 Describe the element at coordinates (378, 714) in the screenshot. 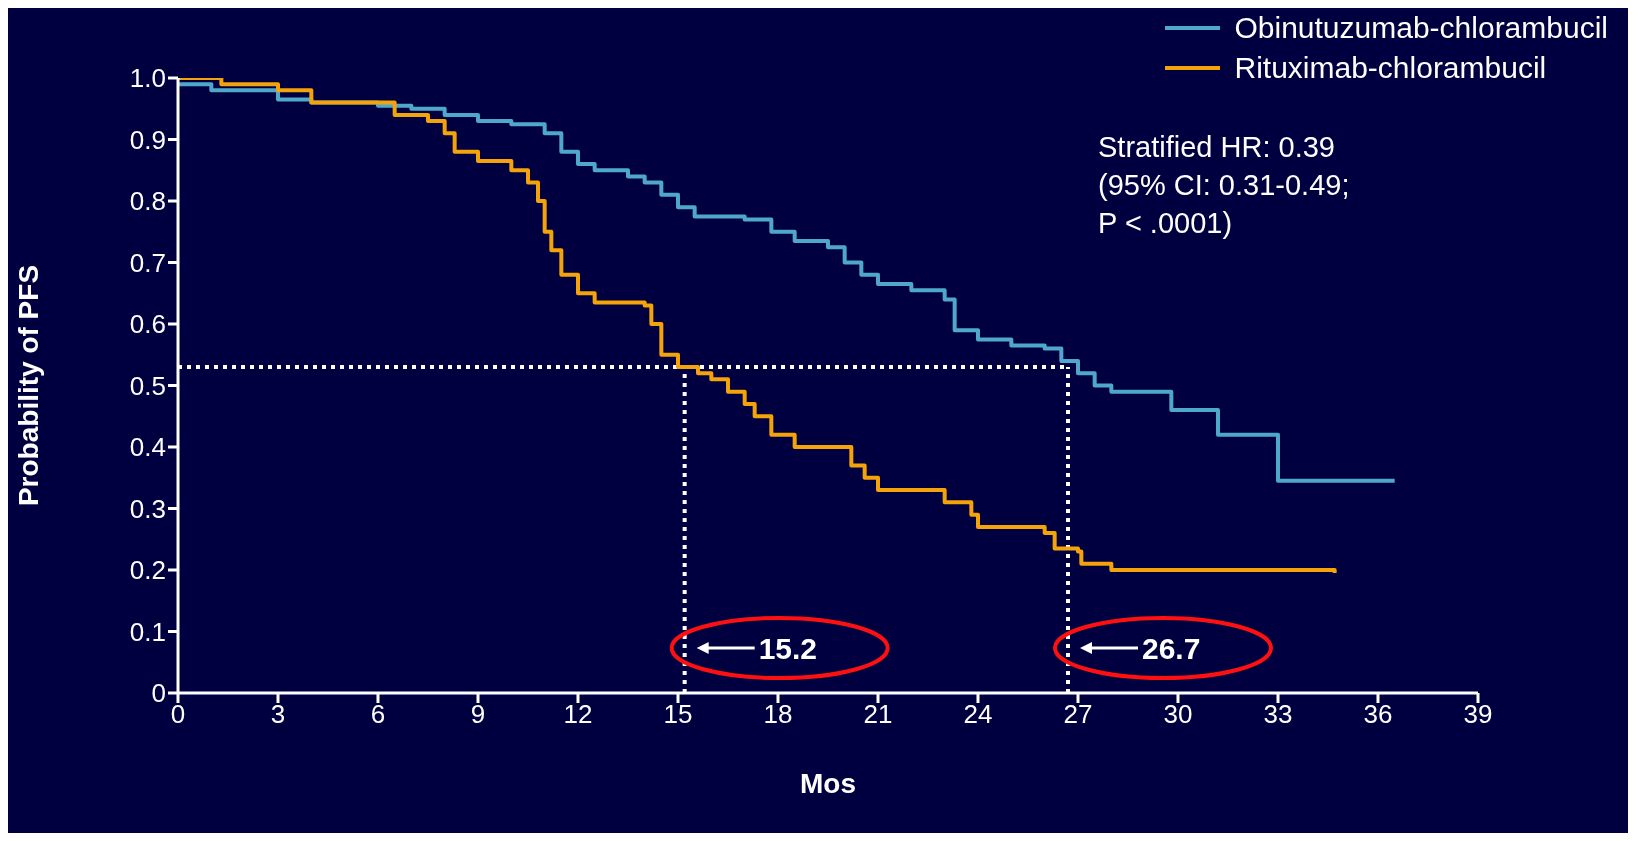

I see `x-tick-label: 6` at that location.